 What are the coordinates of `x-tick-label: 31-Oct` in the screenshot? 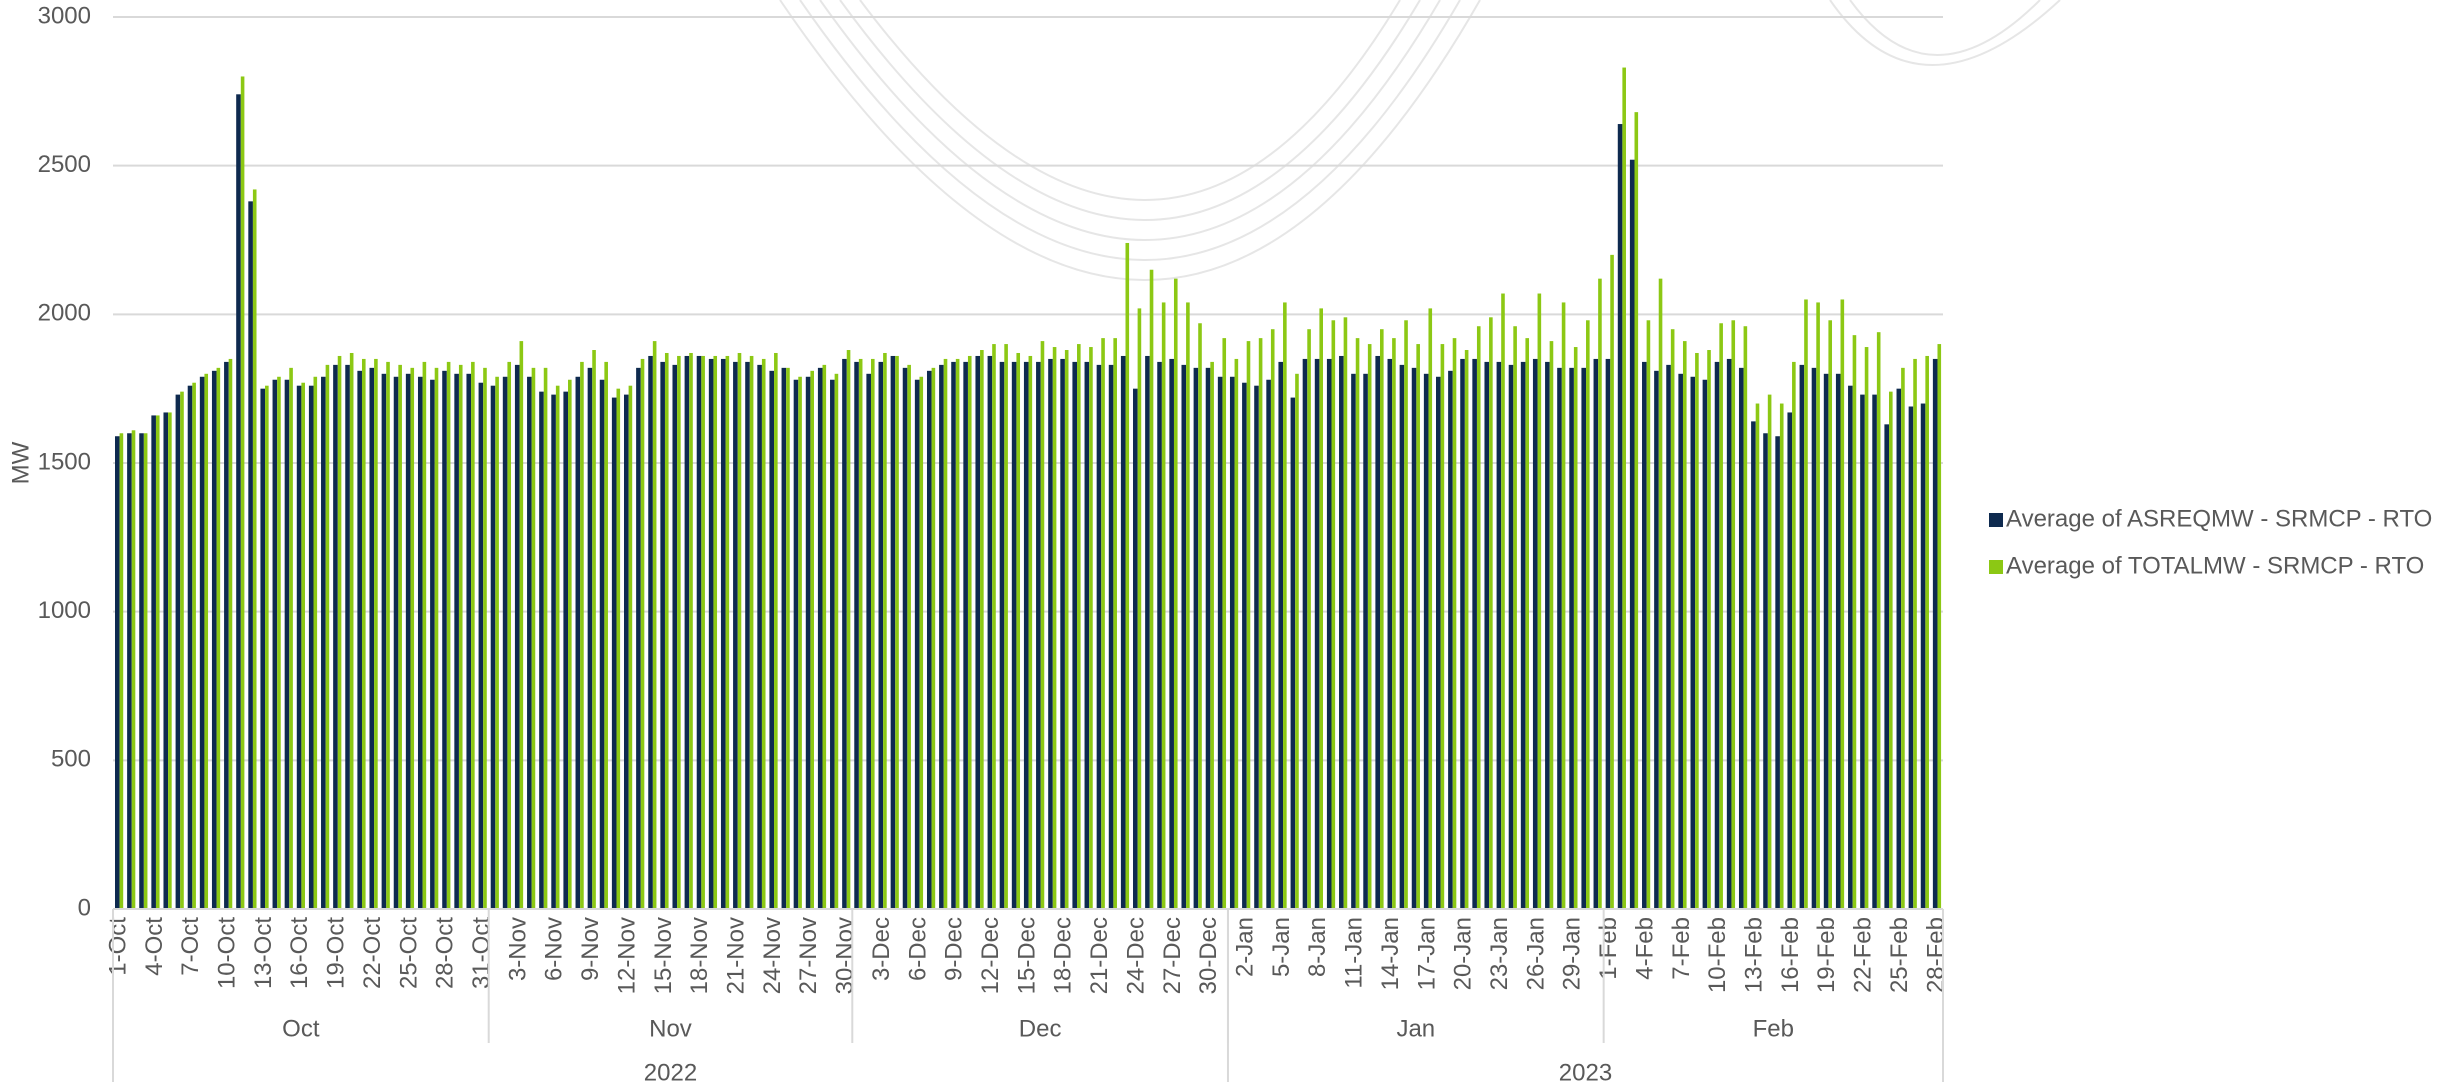 It's located at (481, 953).